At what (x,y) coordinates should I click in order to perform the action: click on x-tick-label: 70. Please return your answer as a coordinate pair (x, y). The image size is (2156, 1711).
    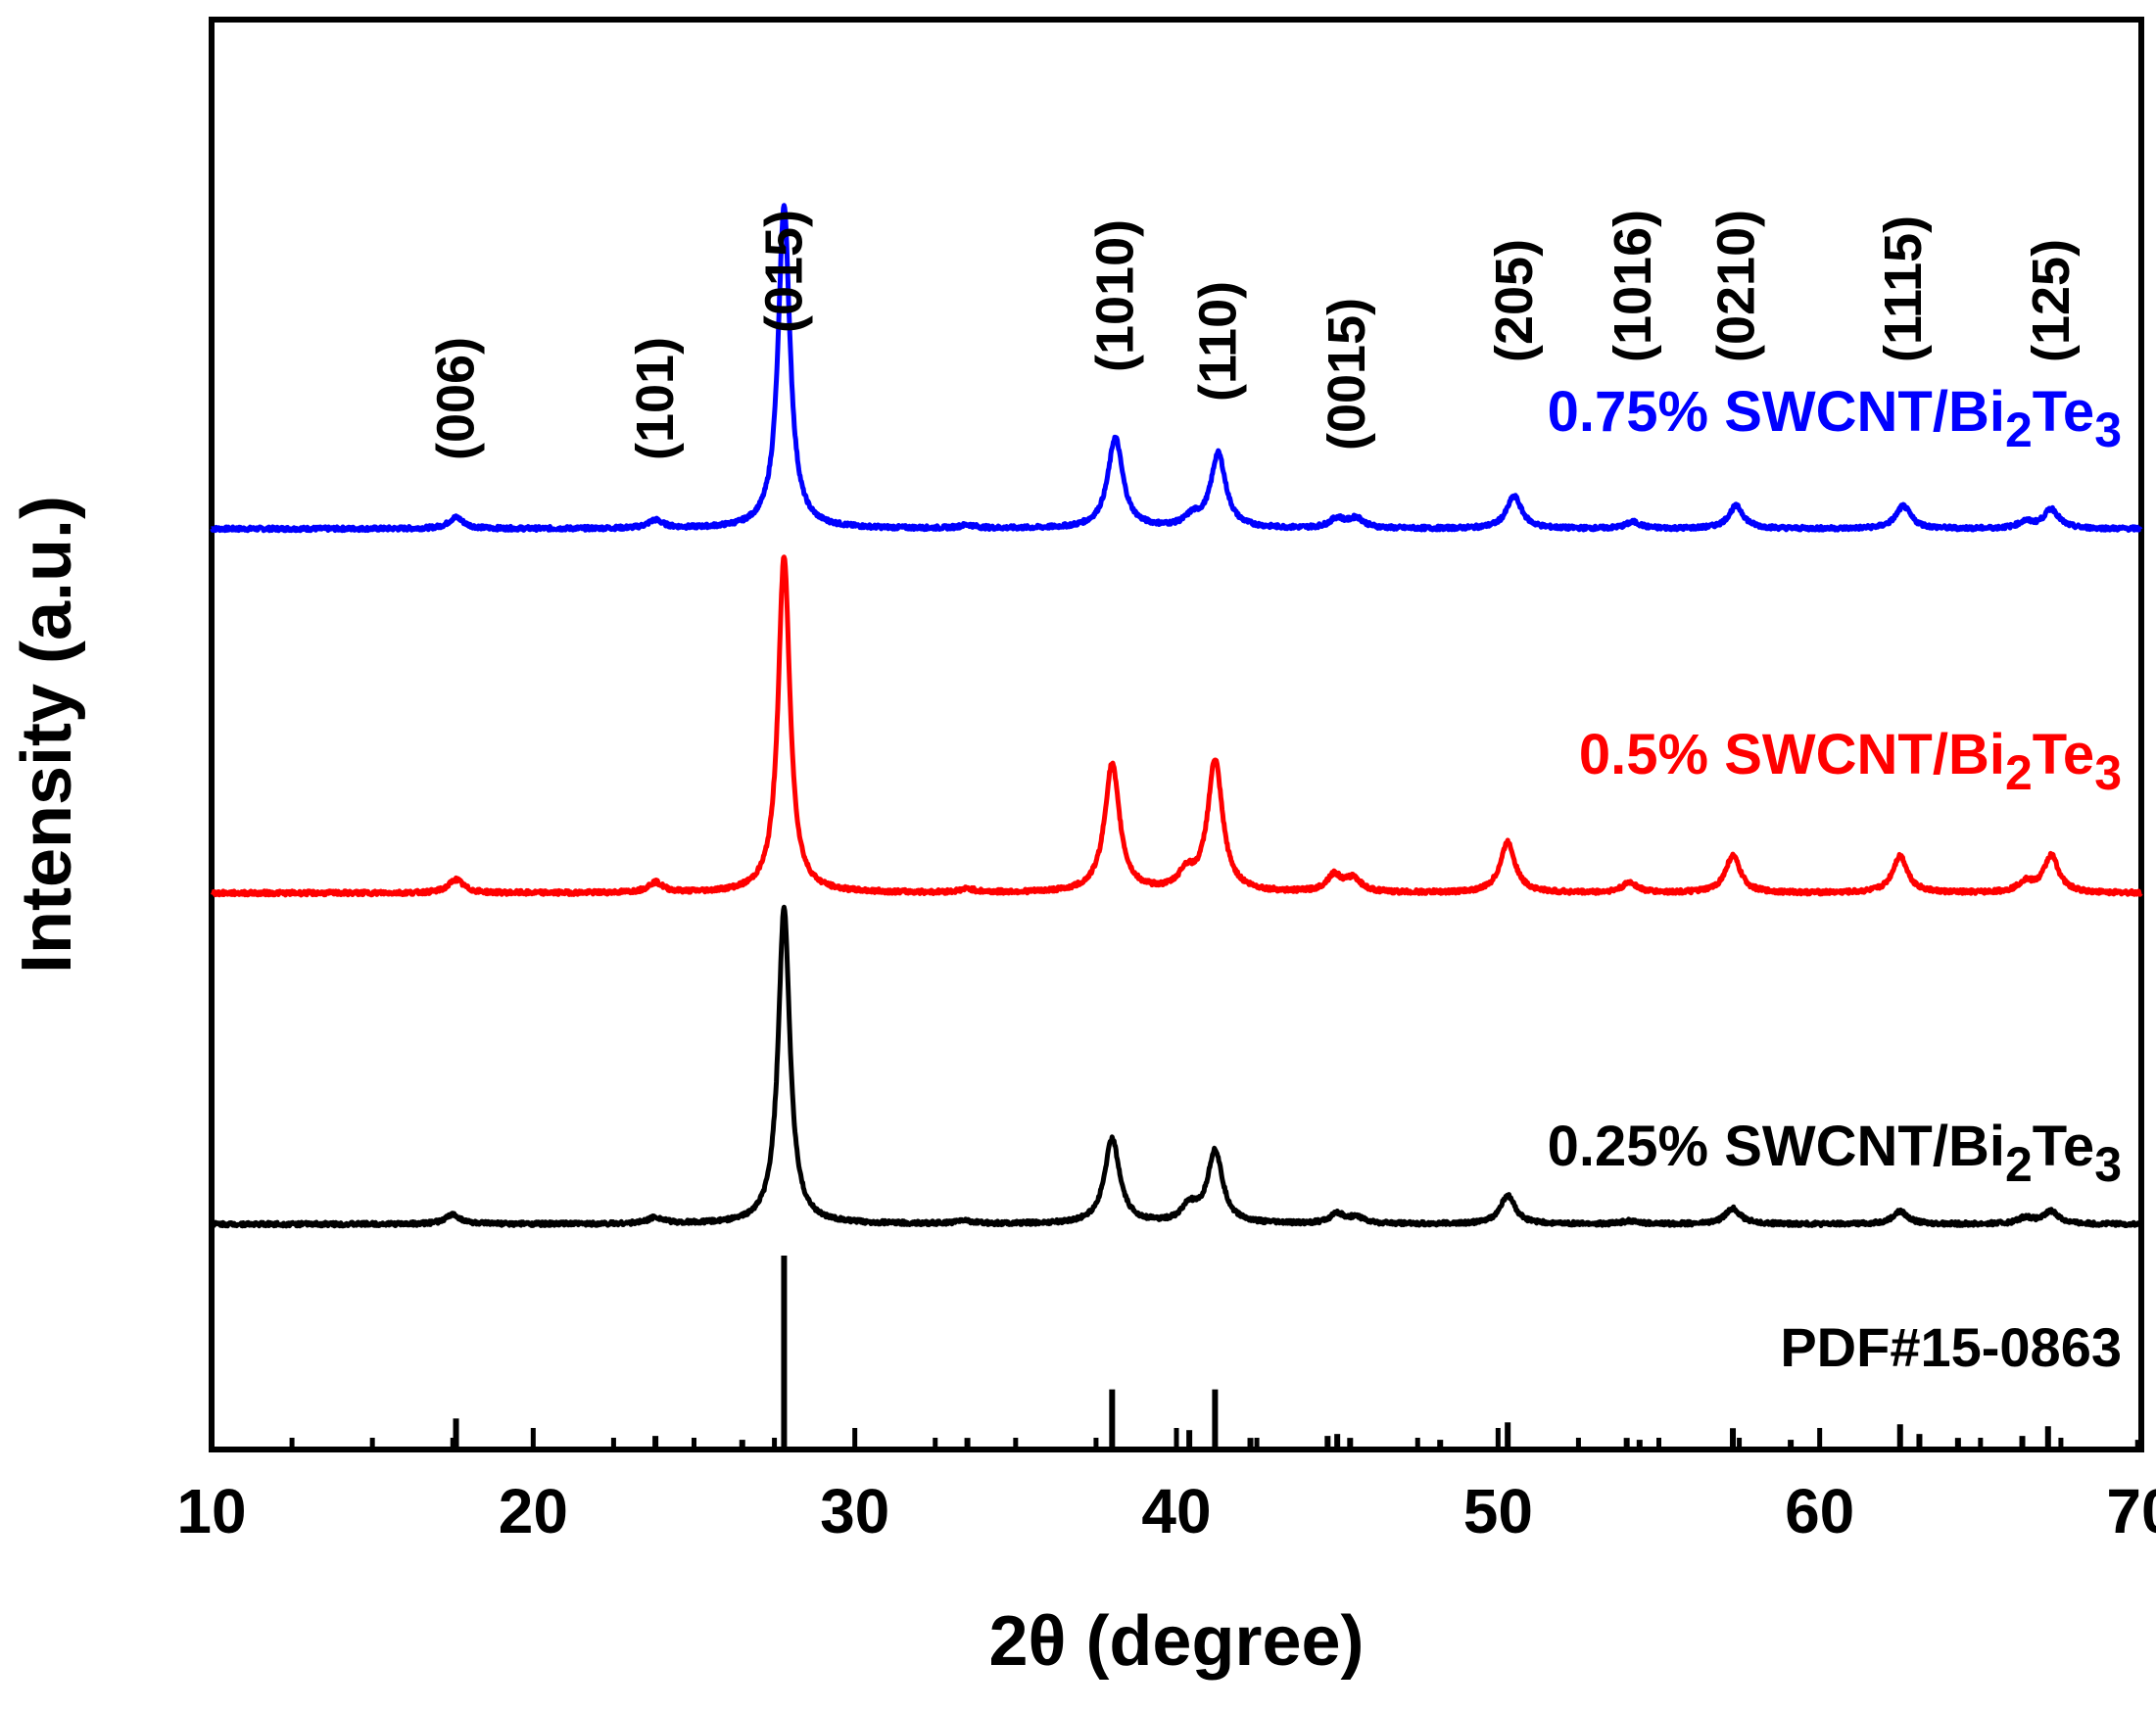
    Looking at the image, I should click on (2131, 1511).